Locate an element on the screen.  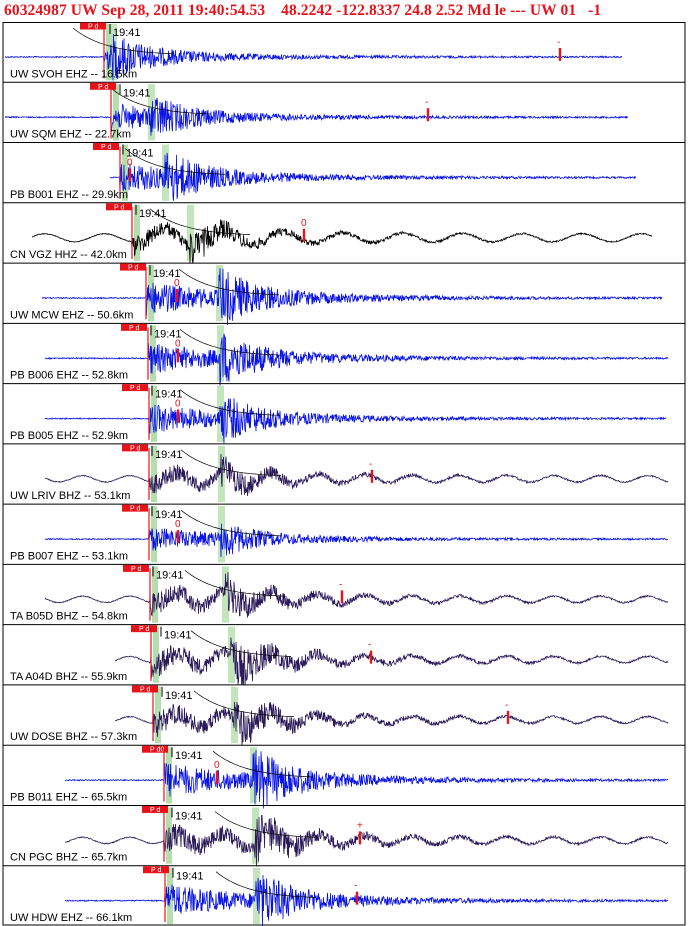
trace-row: 19:41 P d 0 PB B006 EHZ -- 52.8km is located at coordinates (344, 354).